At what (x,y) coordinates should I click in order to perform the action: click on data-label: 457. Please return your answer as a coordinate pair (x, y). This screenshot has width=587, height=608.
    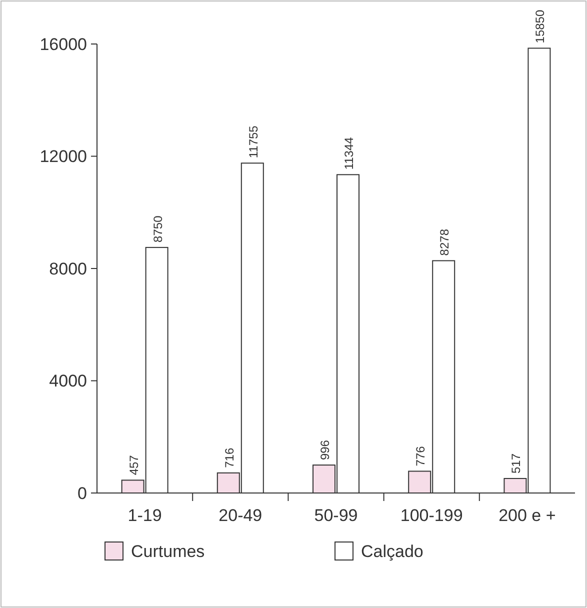
    Looking at the image, I should click on (133, 465).